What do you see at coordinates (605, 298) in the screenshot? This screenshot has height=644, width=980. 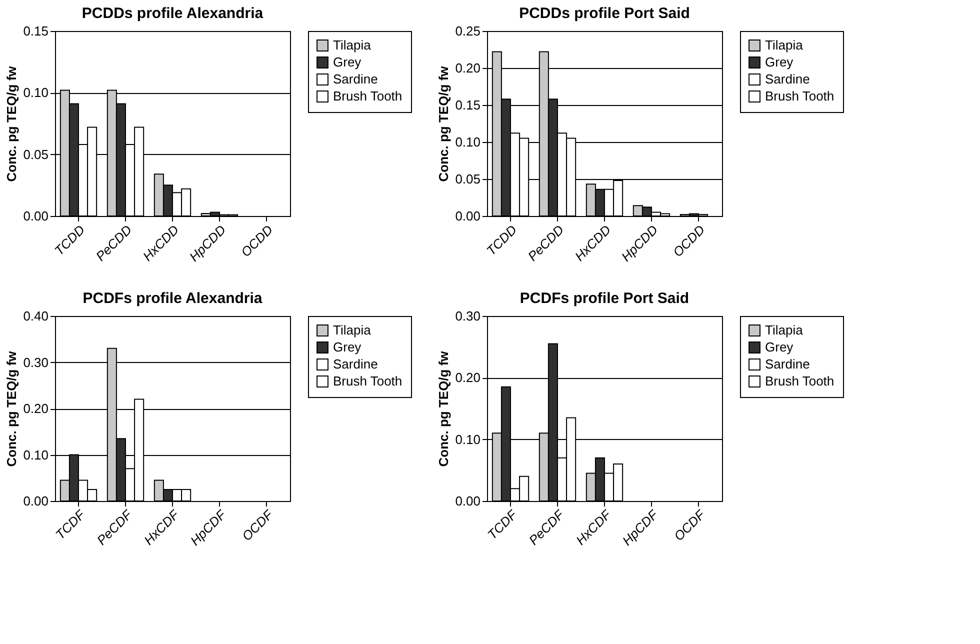 I see `chart-title: PCDFs profile Port Said` at bounding box center [605, 298].